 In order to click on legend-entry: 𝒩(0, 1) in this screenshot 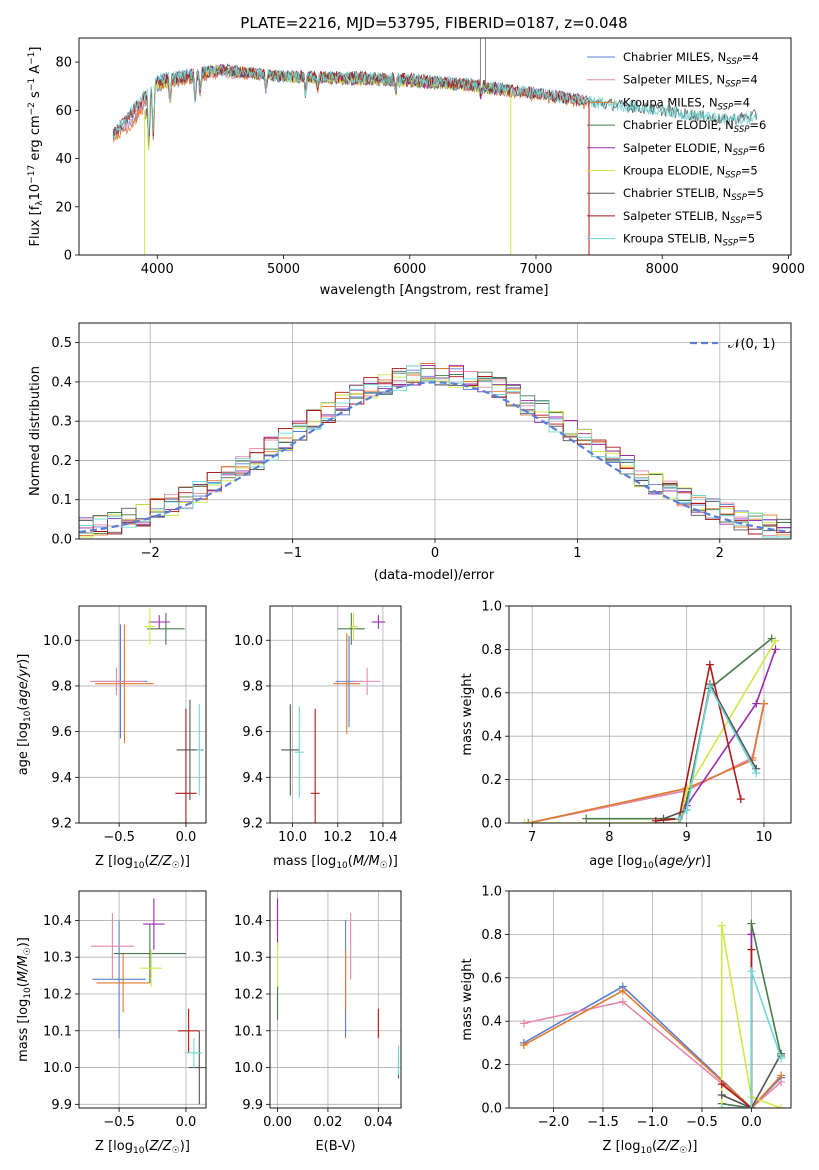, I will do `click(751, 344)`.